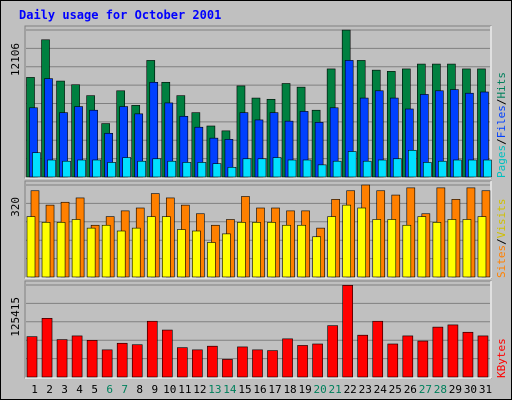 The width and height of the screenshot is (512, 400). Describe the element at coordinates (274, 389) in the screenshot. I see `day-label: 17` at that location.